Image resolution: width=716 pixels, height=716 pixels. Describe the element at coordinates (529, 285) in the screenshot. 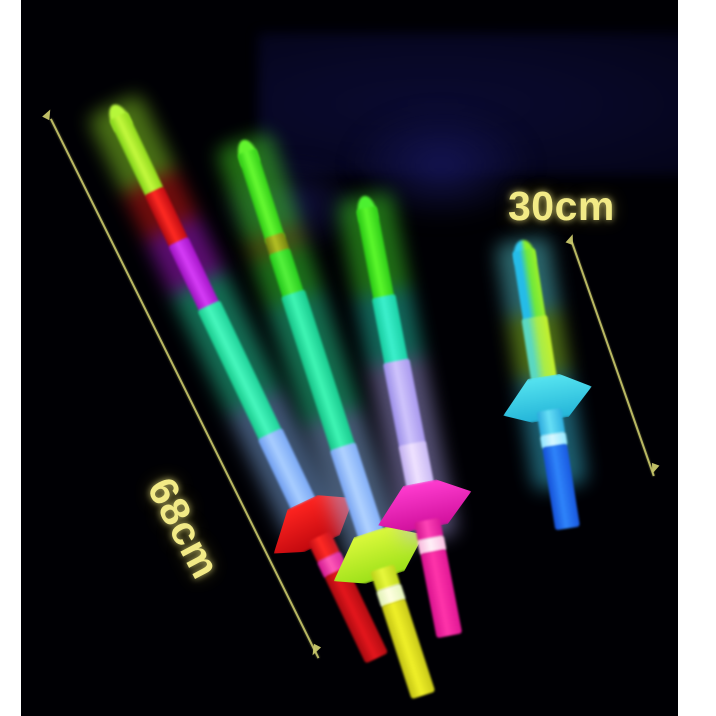

I see `sword-4-segment-cyan-green` at that location.